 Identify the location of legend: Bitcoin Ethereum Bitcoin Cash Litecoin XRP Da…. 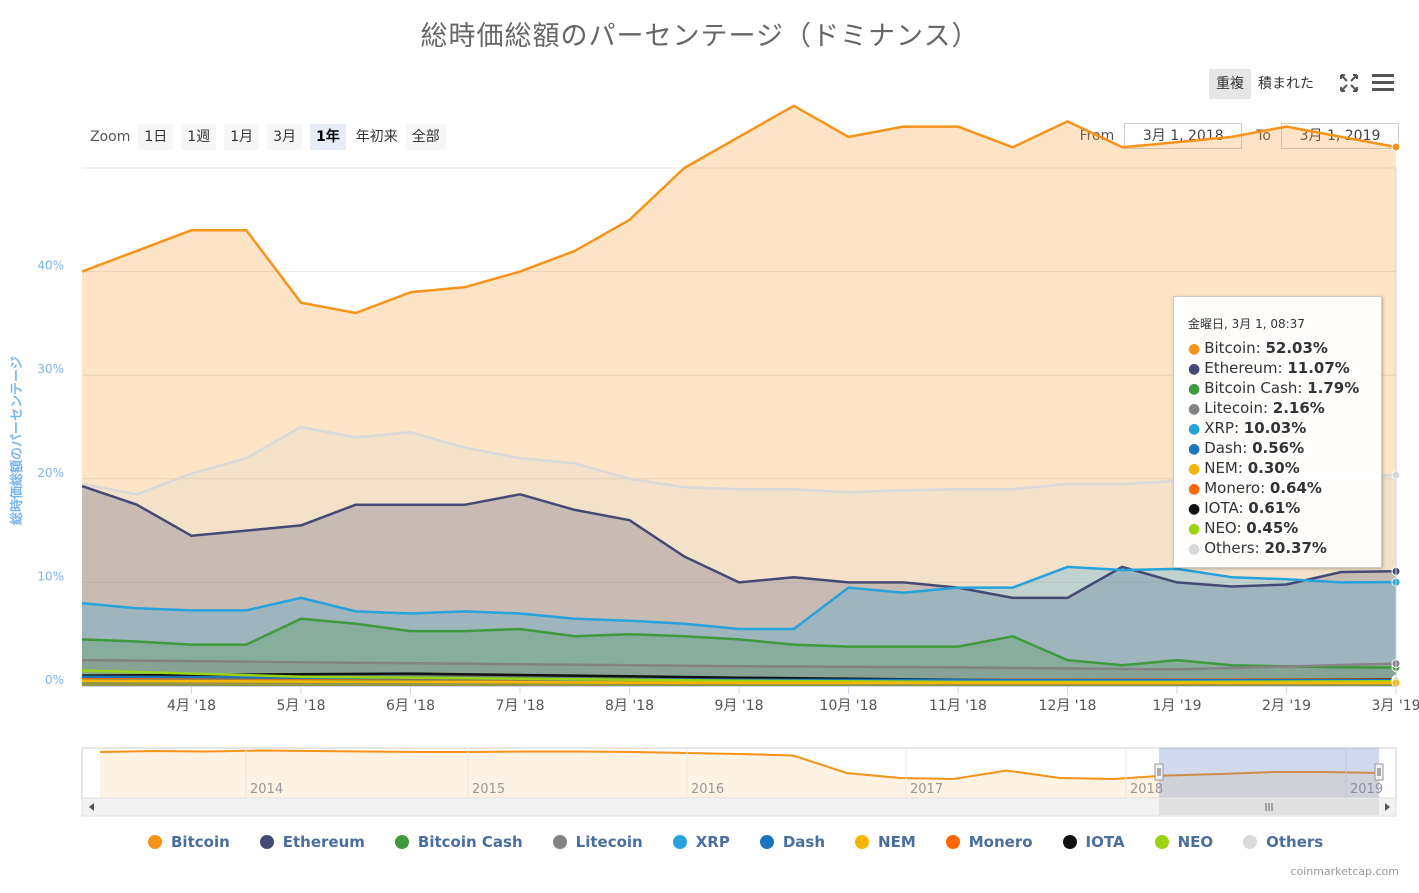
(750, 842).